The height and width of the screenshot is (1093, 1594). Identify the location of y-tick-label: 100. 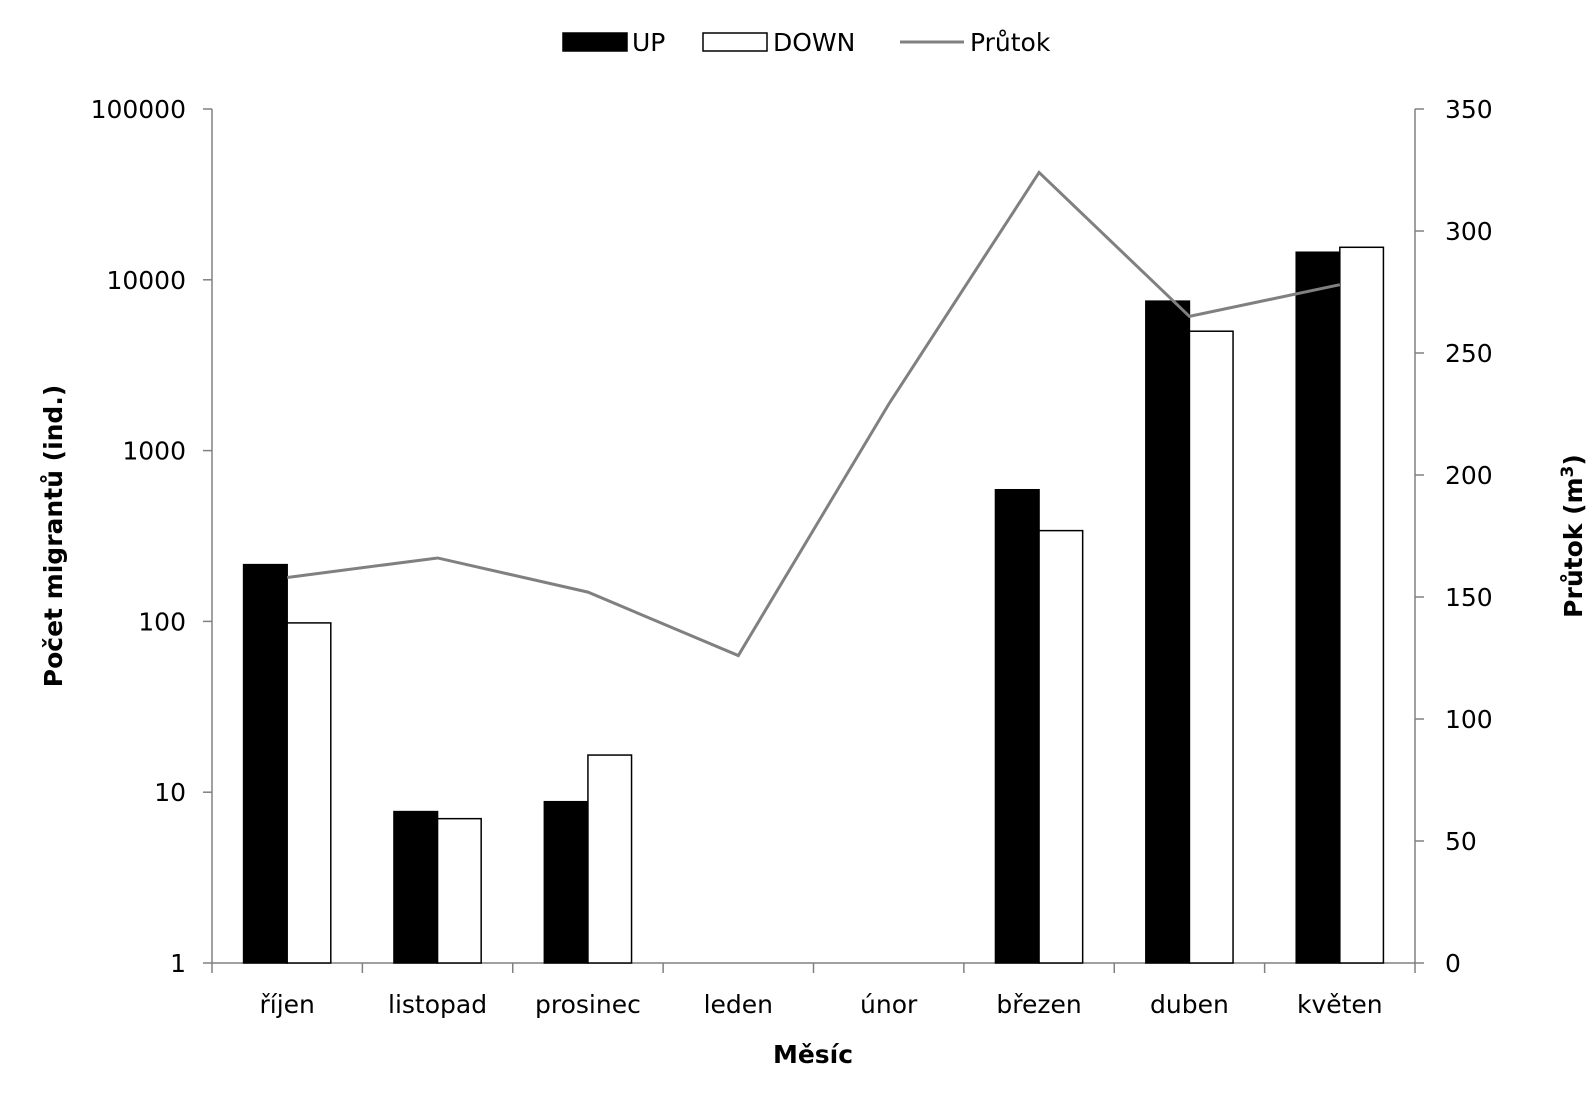
(162, 621).